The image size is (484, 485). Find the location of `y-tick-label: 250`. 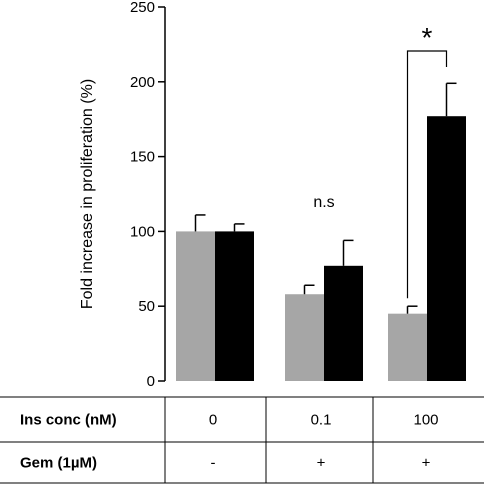

y-tick-label: 250 is located at coordinates (142, 8).